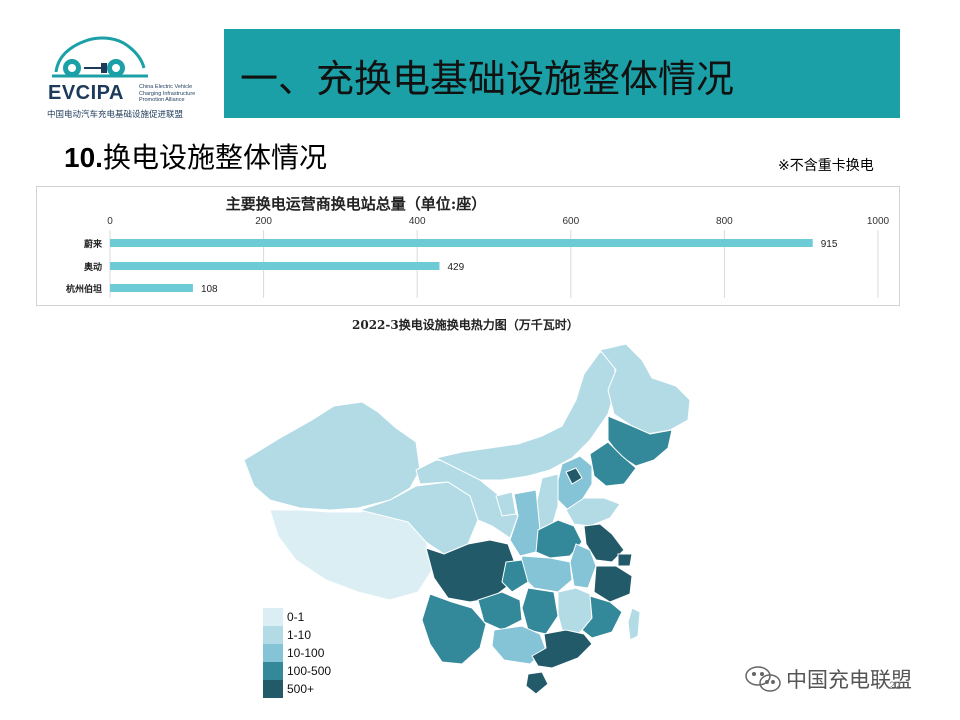 This screenshot has width=960, height=720. What do you see at coordinates (299, 635) in the screenshot?
I see `legend-label: 1-10` at bounding box center [299, 635].